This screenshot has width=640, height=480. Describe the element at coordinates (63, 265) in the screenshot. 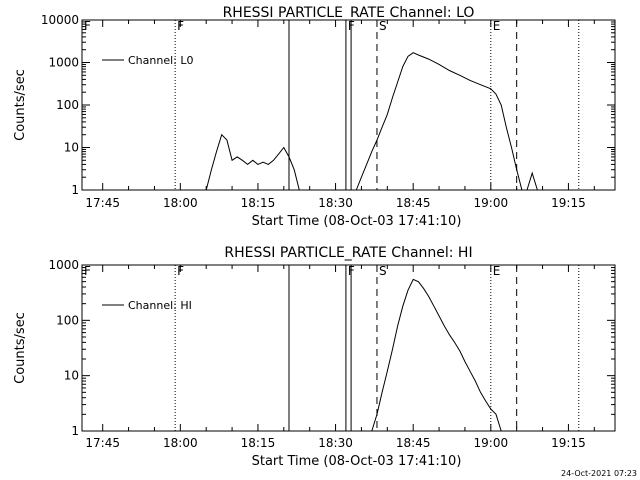

I see `y-tick-label-hi: 1000` at that location.